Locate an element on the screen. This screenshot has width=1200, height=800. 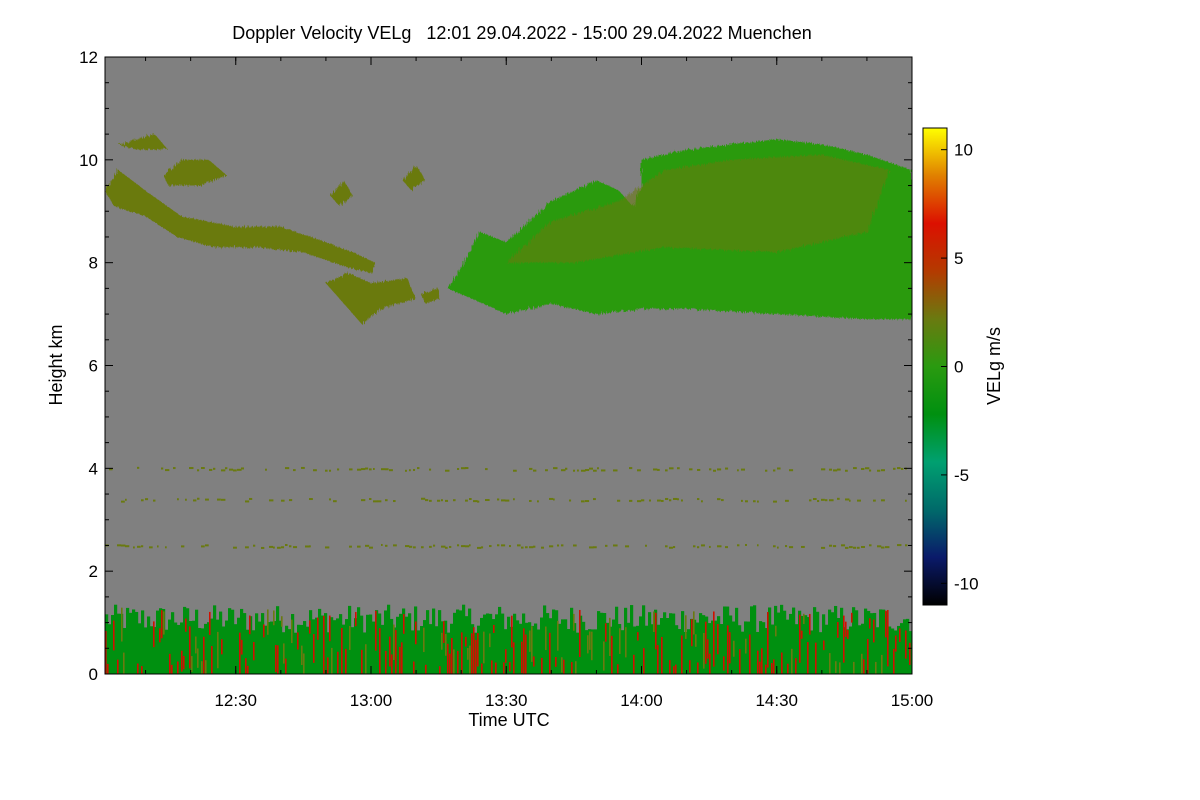
colorbar-axis: -10 -5 0 5 10 is located at coordinates (960, 367).